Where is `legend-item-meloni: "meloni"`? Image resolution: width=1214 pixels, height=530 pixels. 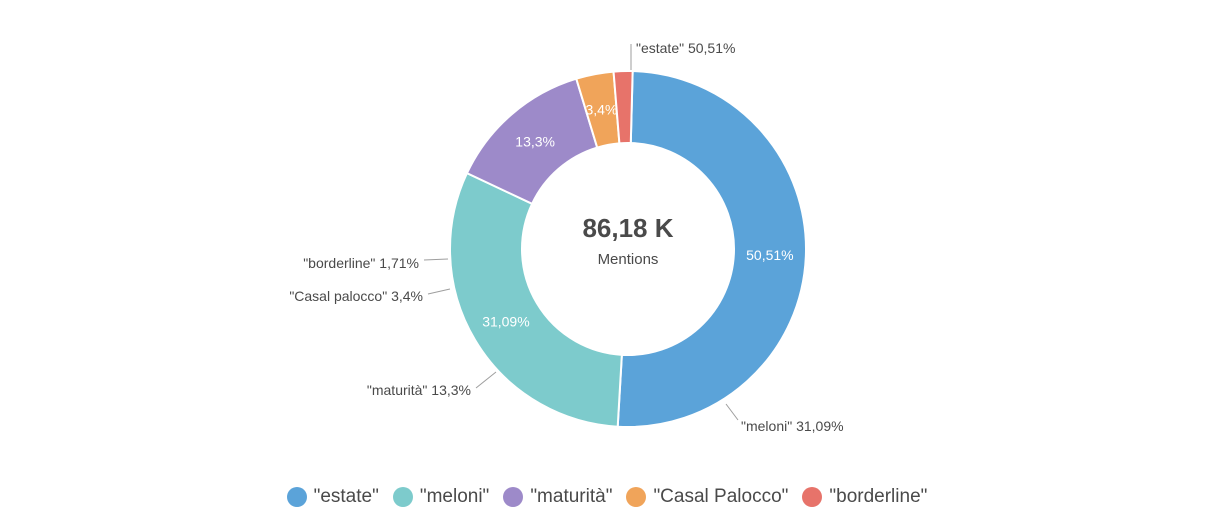 legend-item-meloni: "meloni" is located at coordinates (441, 497).